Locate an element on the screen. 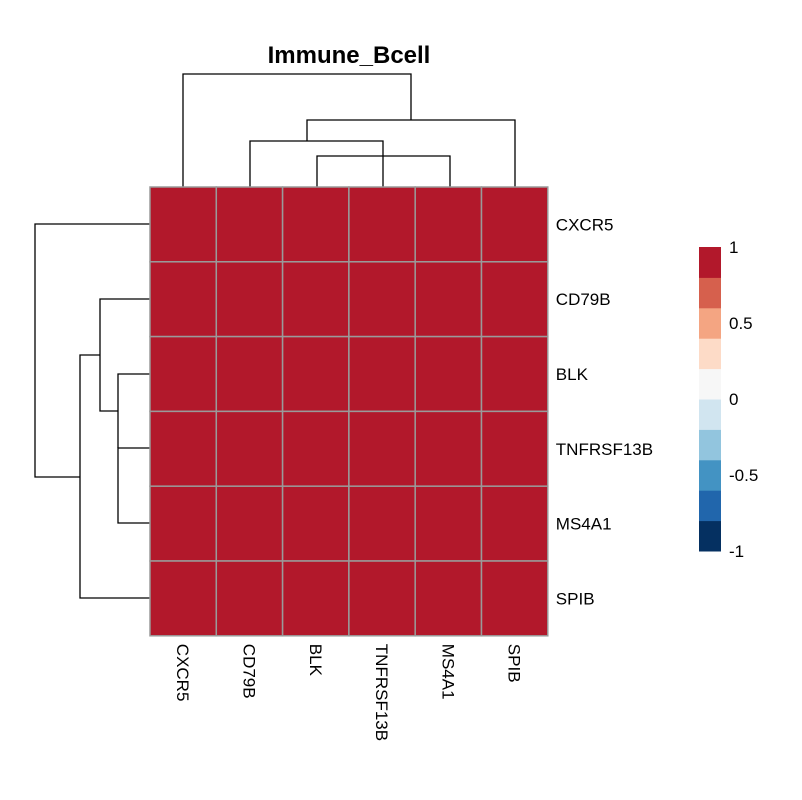  heatmap-cell-TNFRSF13B-MS4A1 is located at coordinates (448, 448).